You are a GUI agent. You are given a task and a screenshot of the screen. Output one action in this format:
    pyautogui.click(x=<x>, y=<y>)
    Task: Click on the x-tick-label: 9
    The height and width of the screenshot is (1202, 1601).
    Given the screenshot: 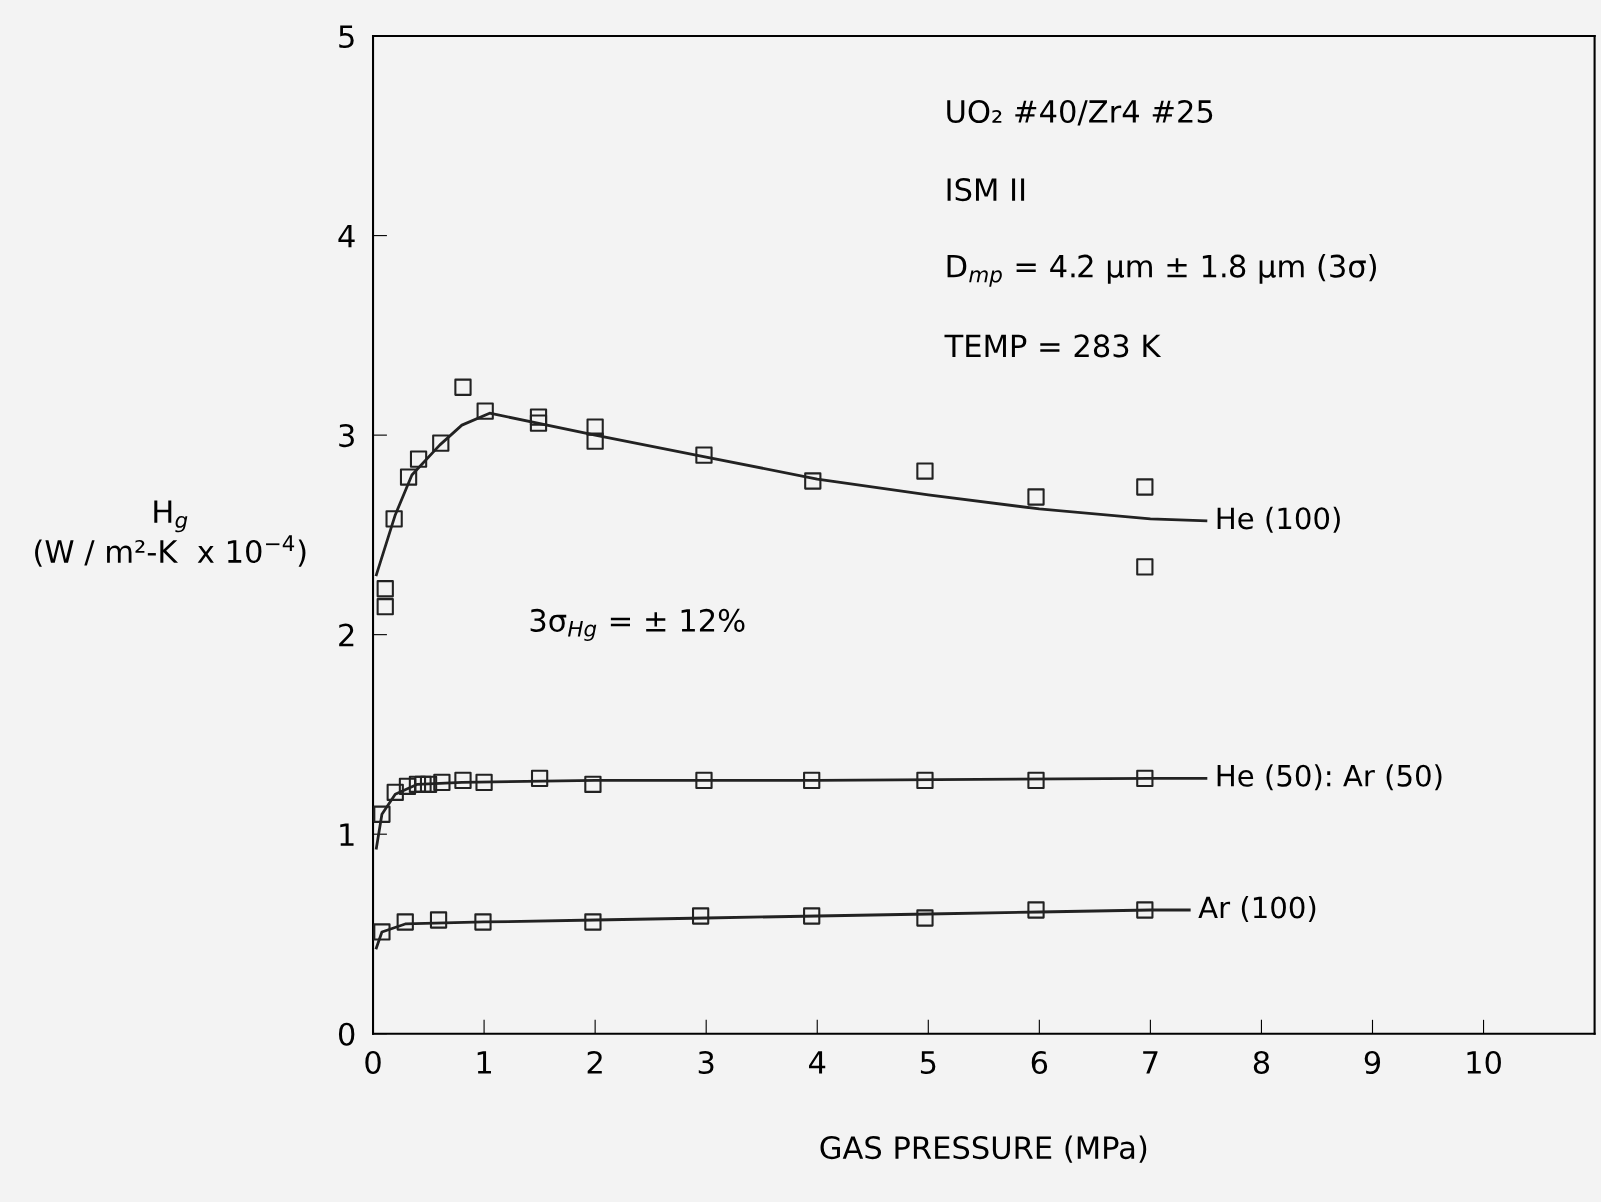 What is the action you would take?
    pyautogui.click(x=1372, y=1062)
    